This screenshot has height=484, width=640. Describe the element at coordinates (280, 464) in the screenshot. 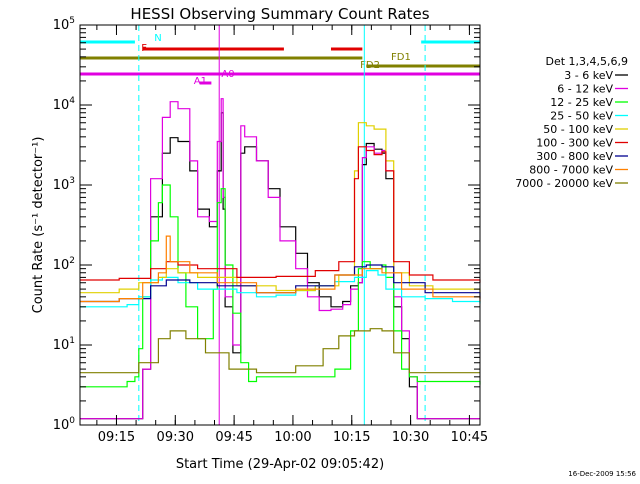

I see `x-axis-label: Start Time (29-Apr-02 09:05:42)` at that location.